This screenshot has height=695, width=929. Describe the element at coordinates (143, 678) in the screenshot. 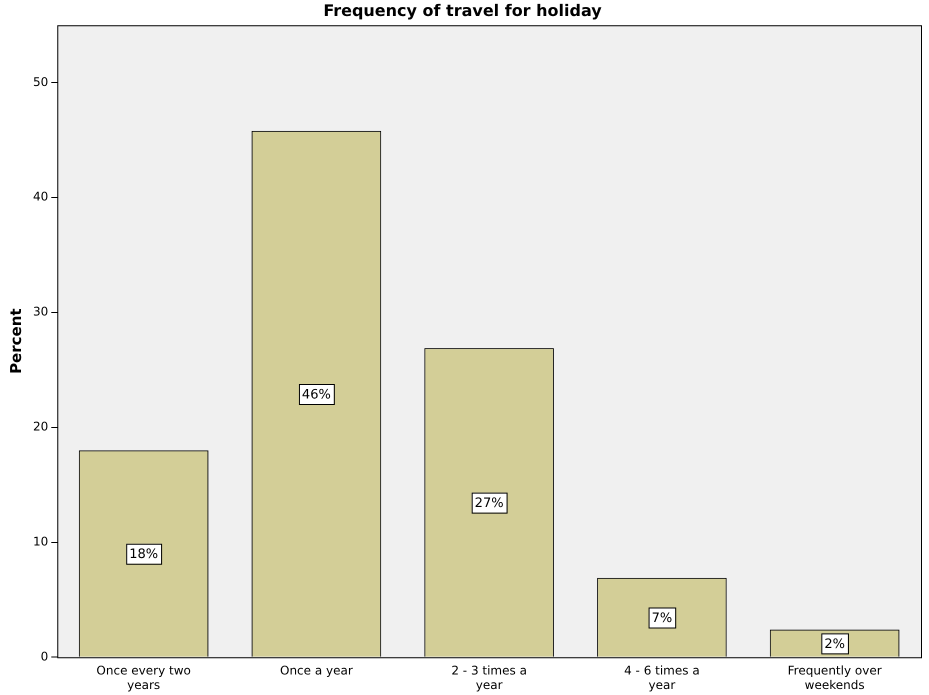

I see `x-tick-label: Once every two years` at that location.